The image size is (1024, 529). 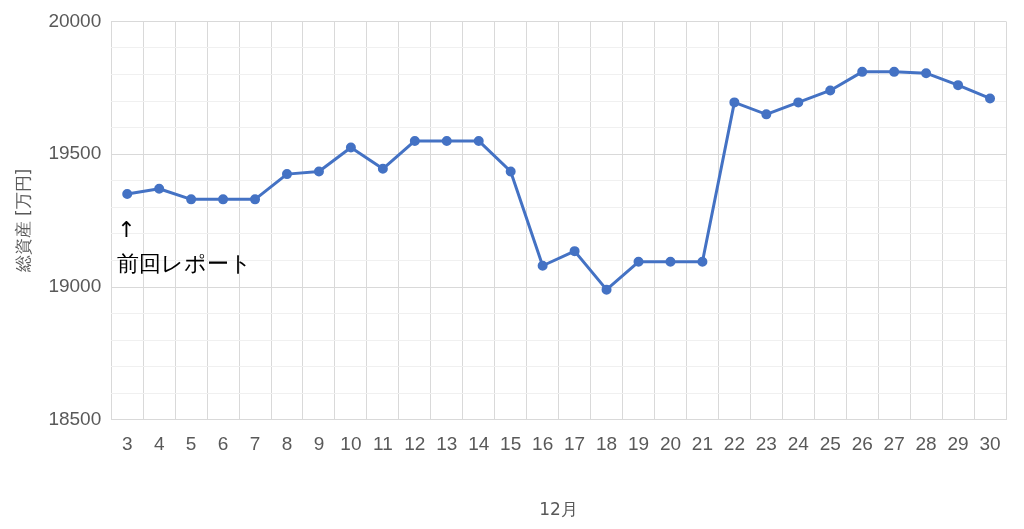 I want to click on x-tick-label: 4, so click(x=159, y=444).